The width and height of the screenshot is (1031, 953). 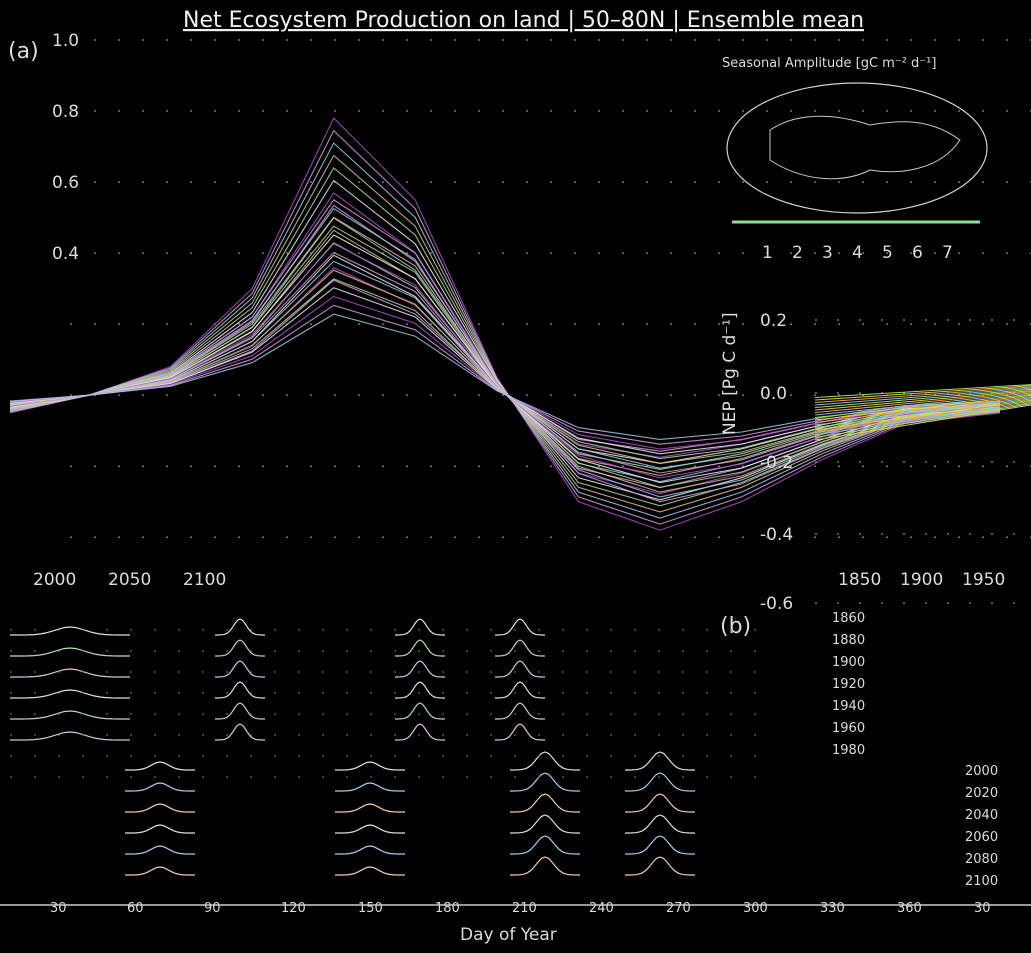 I want to click on panel-b-x-tick-left: 2000, so click(x=54, y=580).